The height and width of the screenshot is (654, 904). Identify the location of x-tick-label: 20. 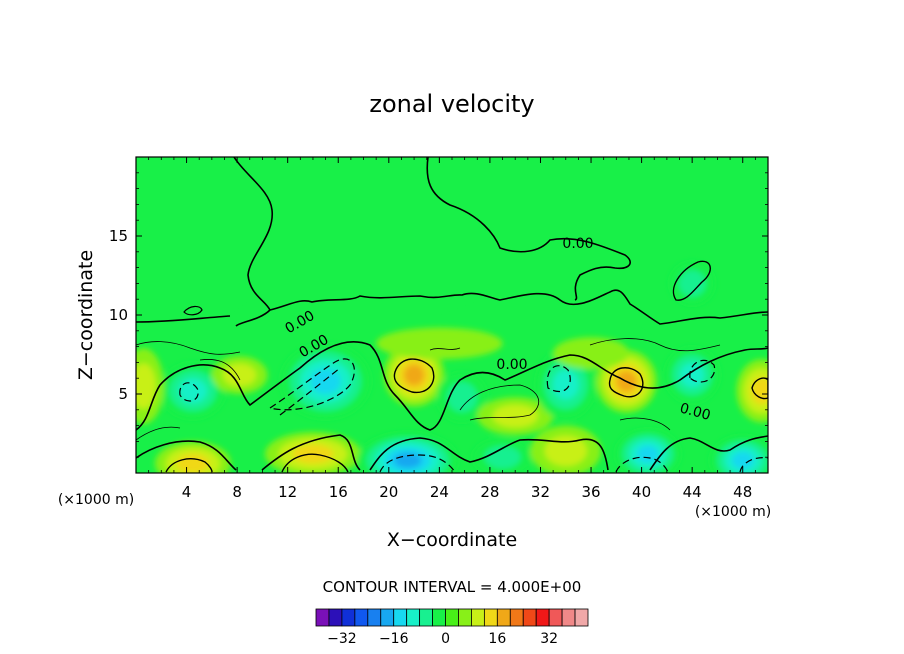
(388, 492).